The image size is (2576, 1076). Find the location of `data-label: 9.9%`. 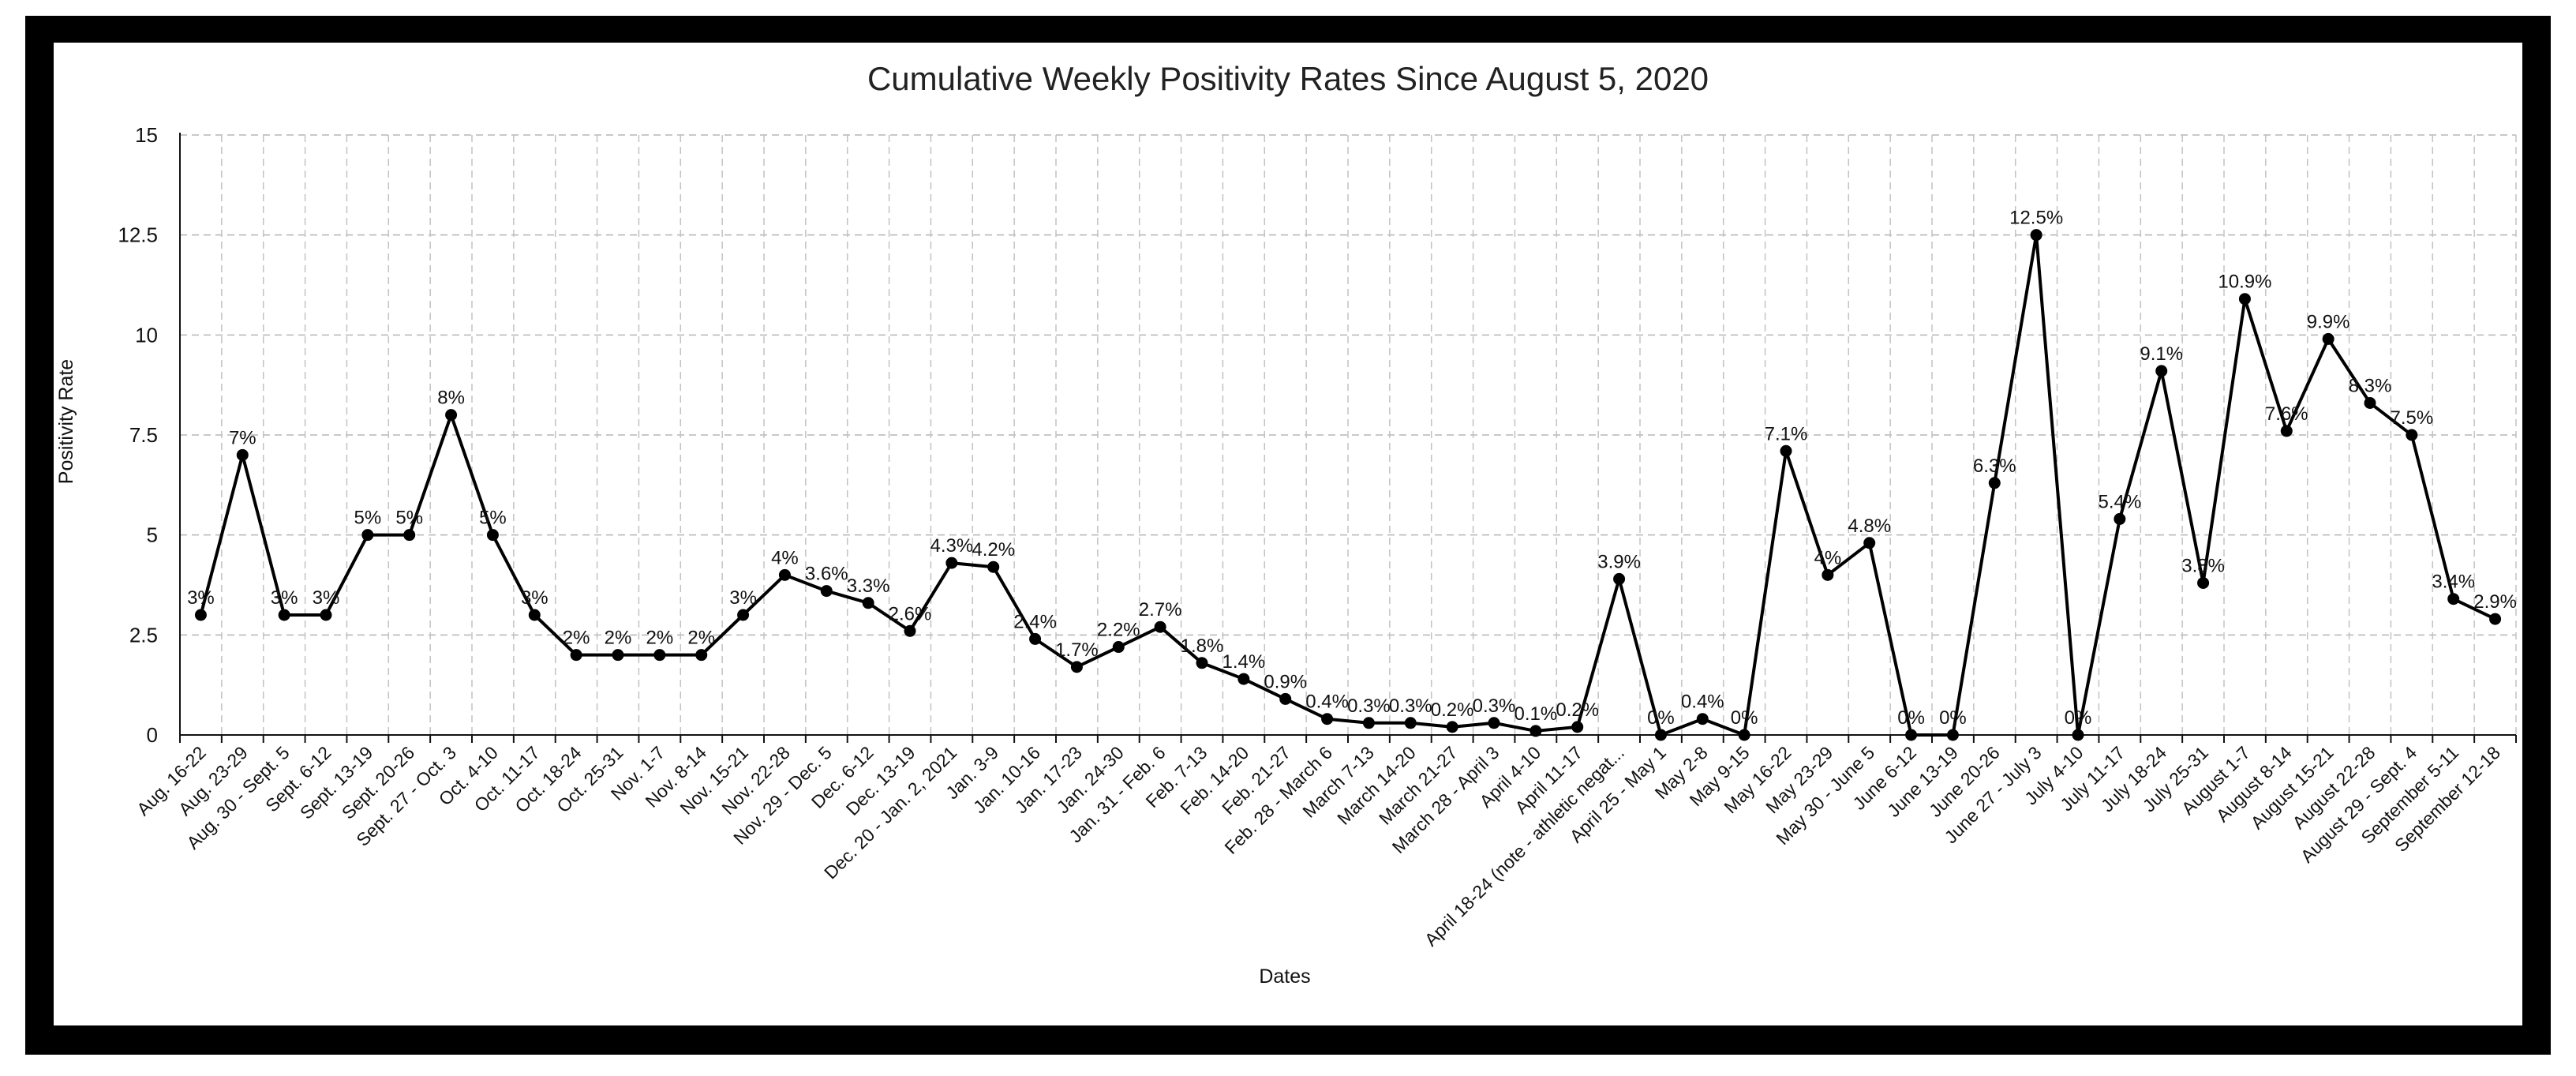

data-label: 9.9% is located at coordinates (2328, 321).